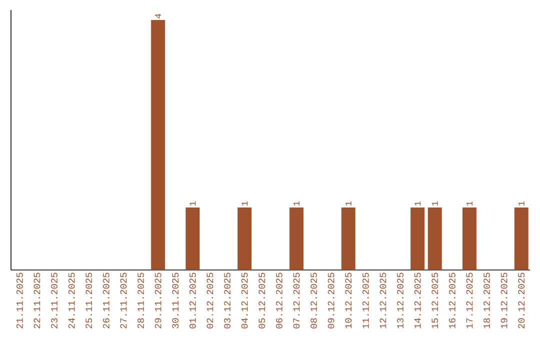 The image size is (540, 340). What do you see at coordinates (331, 300) in the screenshot?
I see `x-tick-label: 09.12.2025` at bounding box center [331, 300].